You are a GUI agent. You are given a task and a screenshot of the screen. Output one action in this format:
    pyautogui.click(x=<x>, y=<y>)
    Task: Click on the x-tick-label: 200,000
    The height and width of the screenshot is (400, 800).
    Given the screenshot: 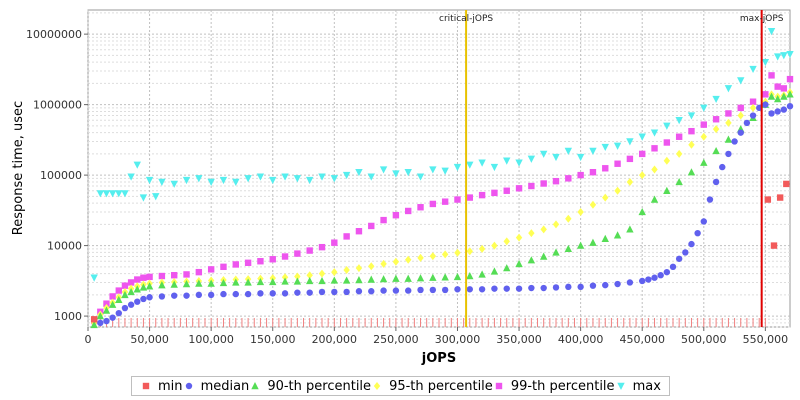 What is the action you would take?
    pyautogui.click(x=335, y=339)
    